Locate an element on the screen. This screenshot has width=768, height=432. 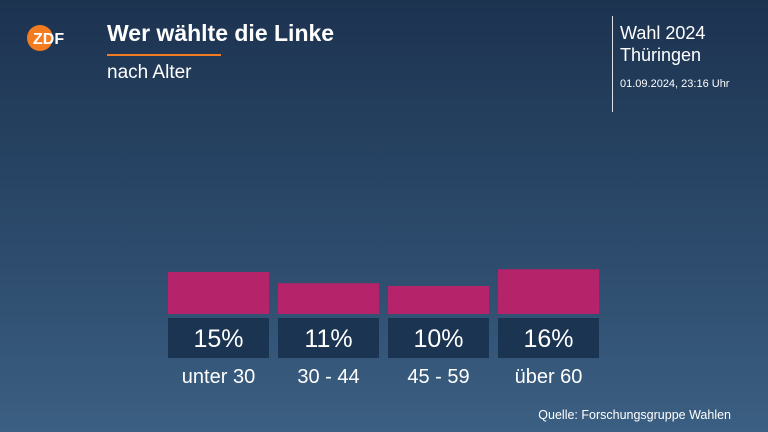
election-state: Thüringen is located at coordinates (661, 55).